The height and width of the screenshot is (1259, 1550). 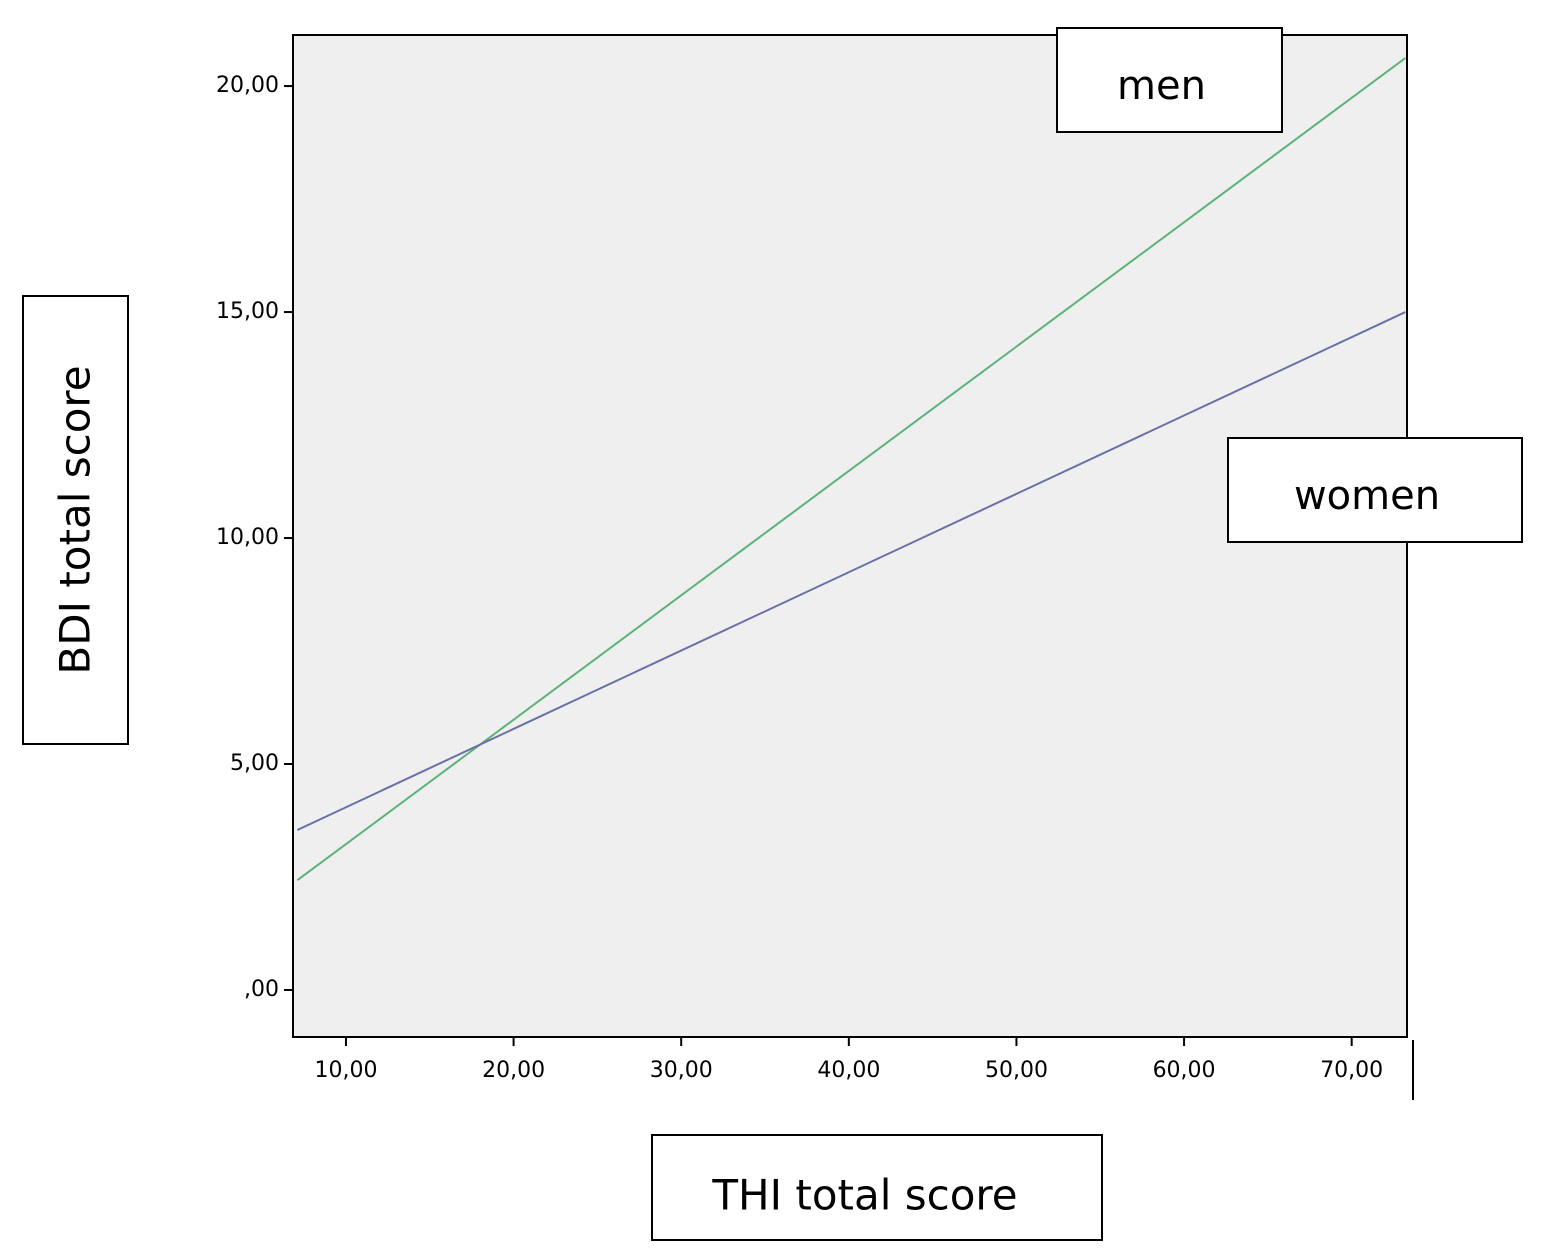 What do you see at coordinates (247, 311) in the screenshot?
I see `y-tick-label: 15,00` at bounding box center [247, 311].